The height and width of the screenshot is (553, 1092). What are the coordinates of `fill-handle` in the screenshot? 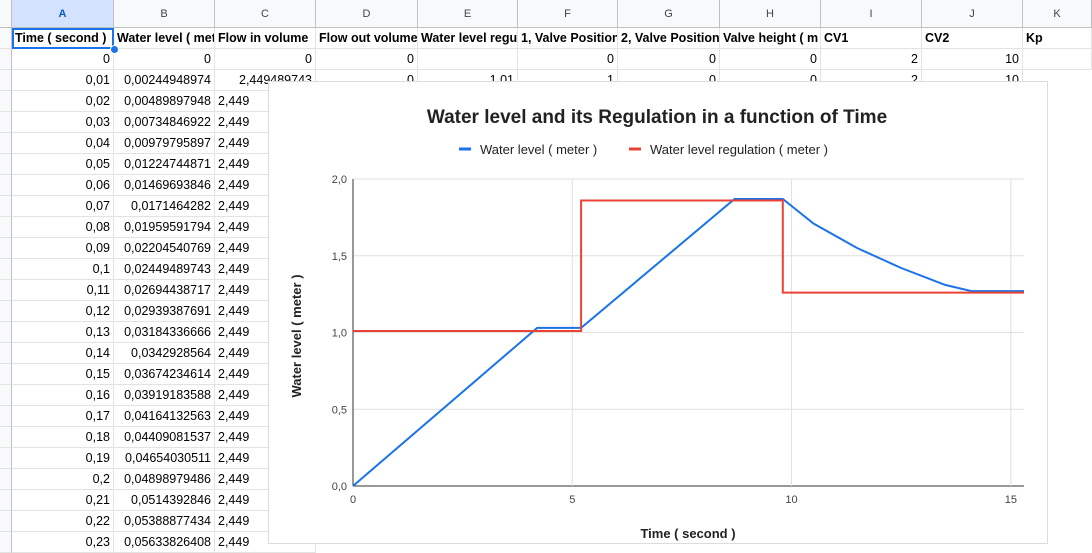 It's located at (114, 49).